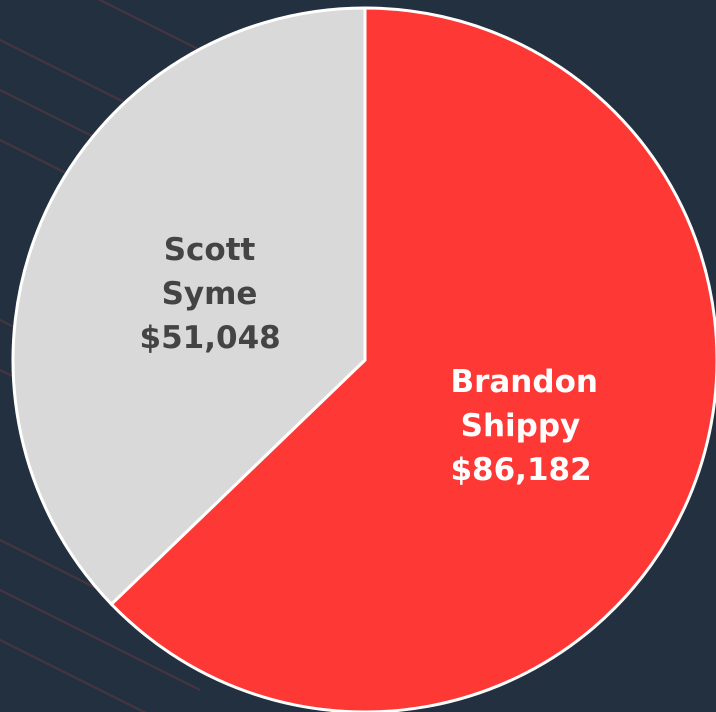 The width and height of the screenshot is (716, 712). I want to click on slice-value: $51,048, so click(210, 337).